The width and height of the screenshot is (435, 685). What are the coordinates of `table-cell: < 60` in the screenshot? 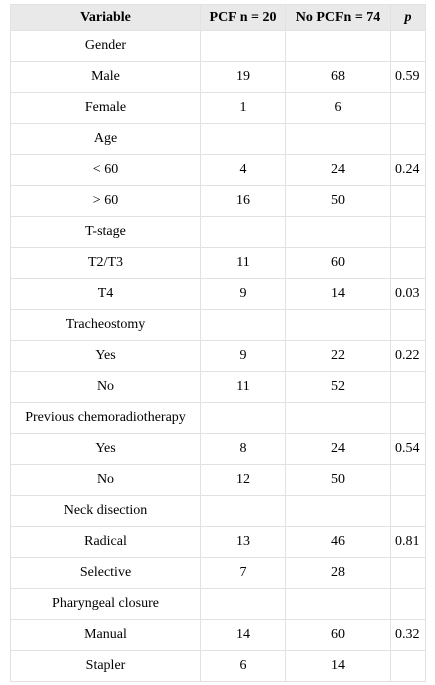 It's located at (105, 170).